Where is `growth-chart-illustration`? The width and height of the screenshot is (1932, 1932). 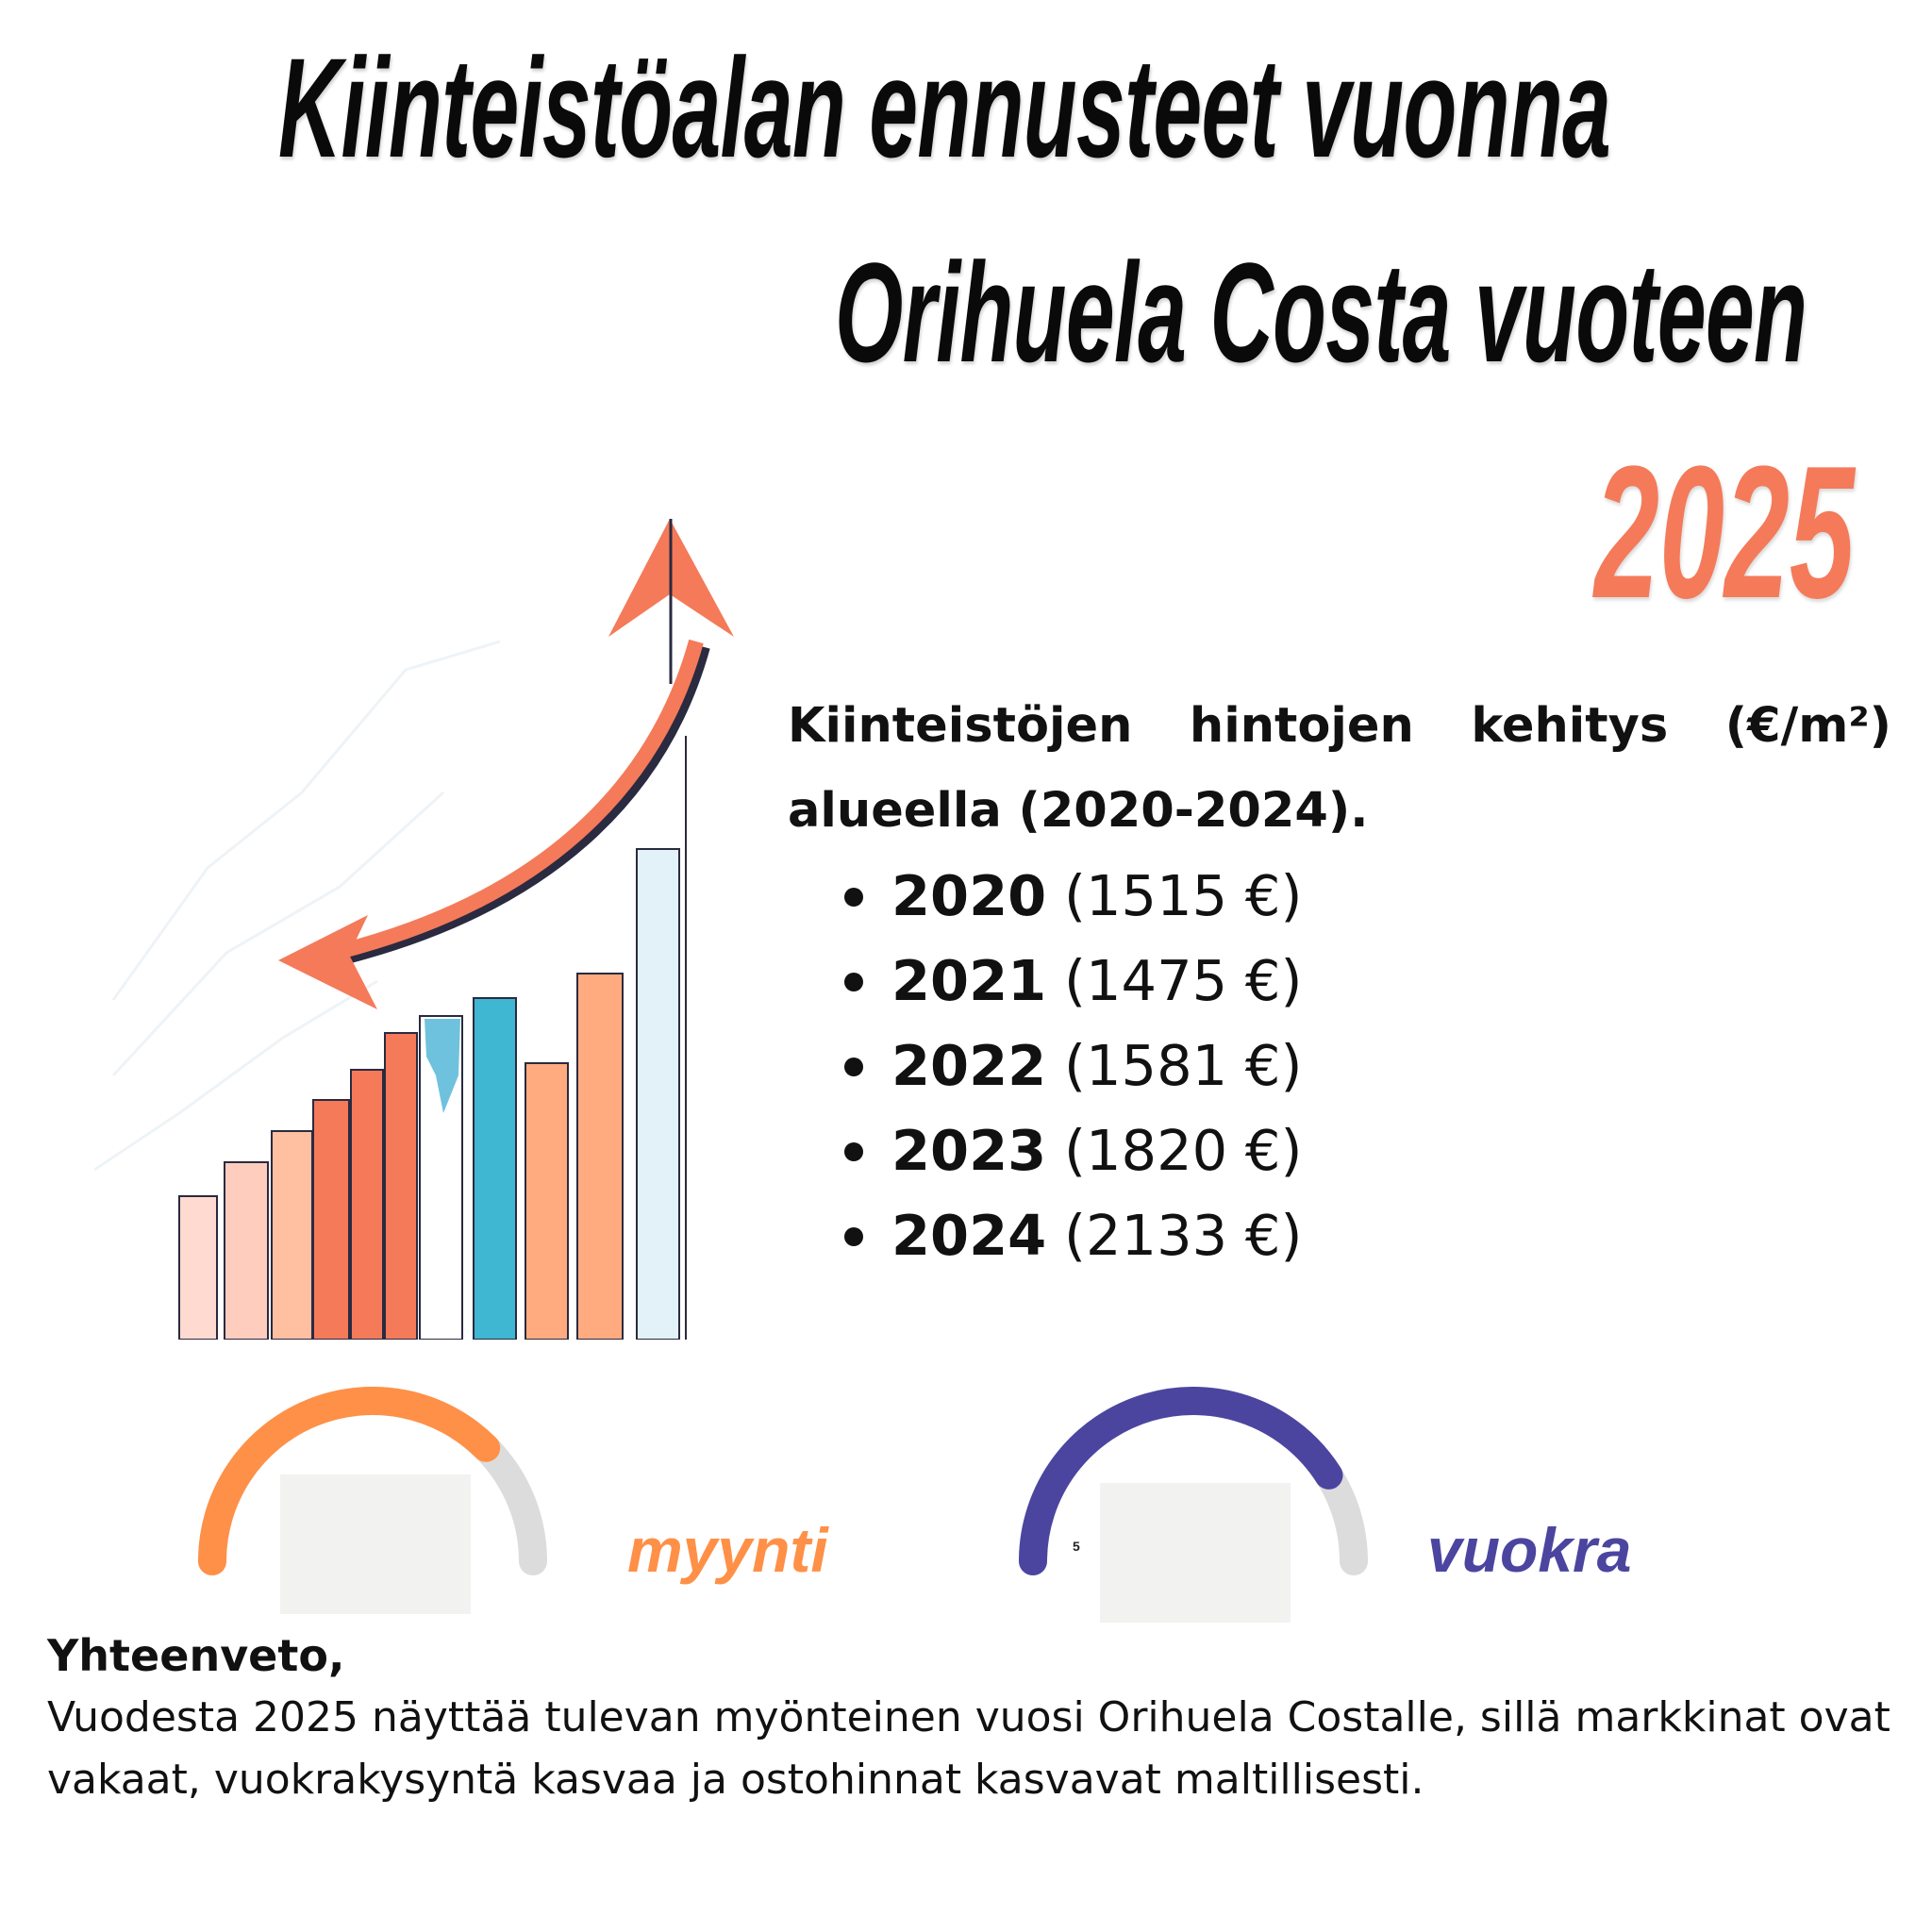
growth-chart-illustration is located at coordinates (414, 930).